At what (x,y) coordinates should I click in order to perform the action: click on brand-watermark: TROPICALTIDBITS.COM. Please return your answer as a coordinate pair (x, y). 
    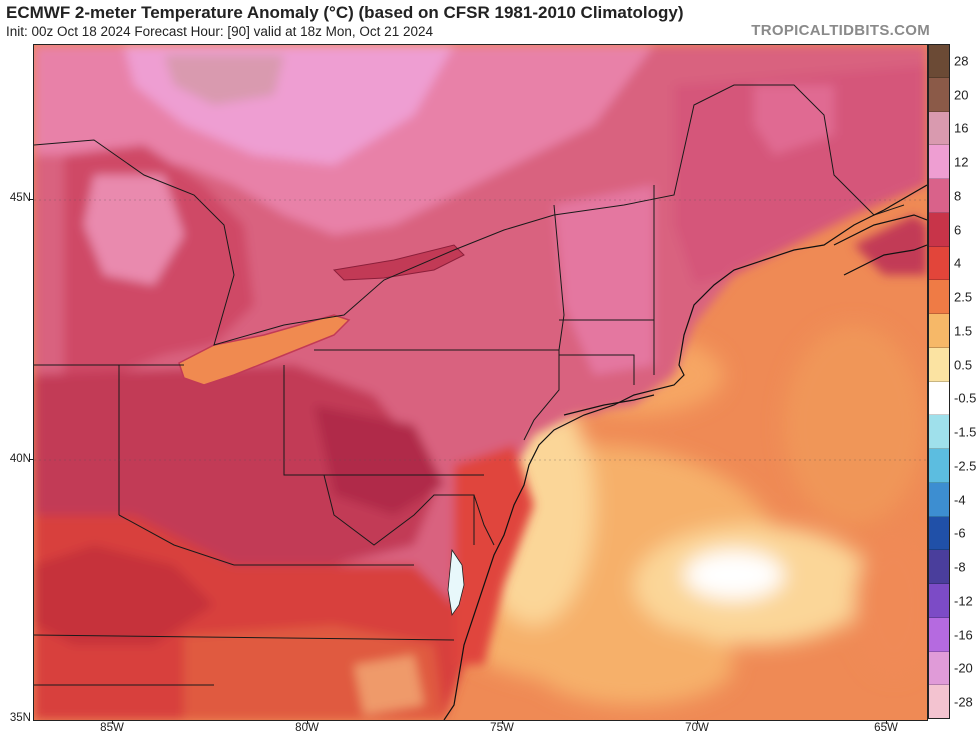
    Looking at the image, I should click on (840, 30).